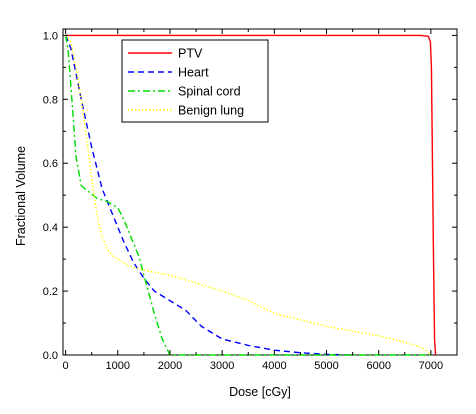 The height and width of the screenshot is (414, 476). I want to click on x-tick-label: 0, so click(66, 366).